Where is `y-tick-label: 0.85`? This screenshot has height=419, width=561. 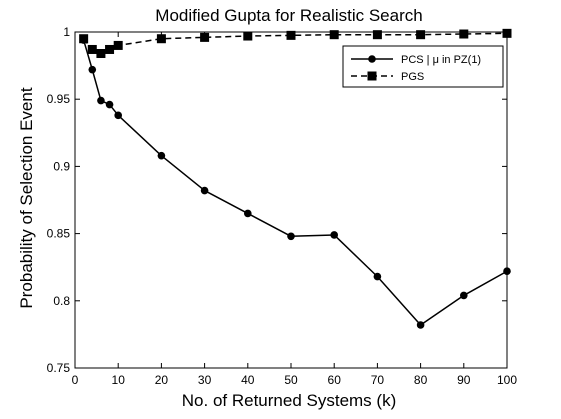 y-tick-label: 0.85 is located at coordinates (59, 234).